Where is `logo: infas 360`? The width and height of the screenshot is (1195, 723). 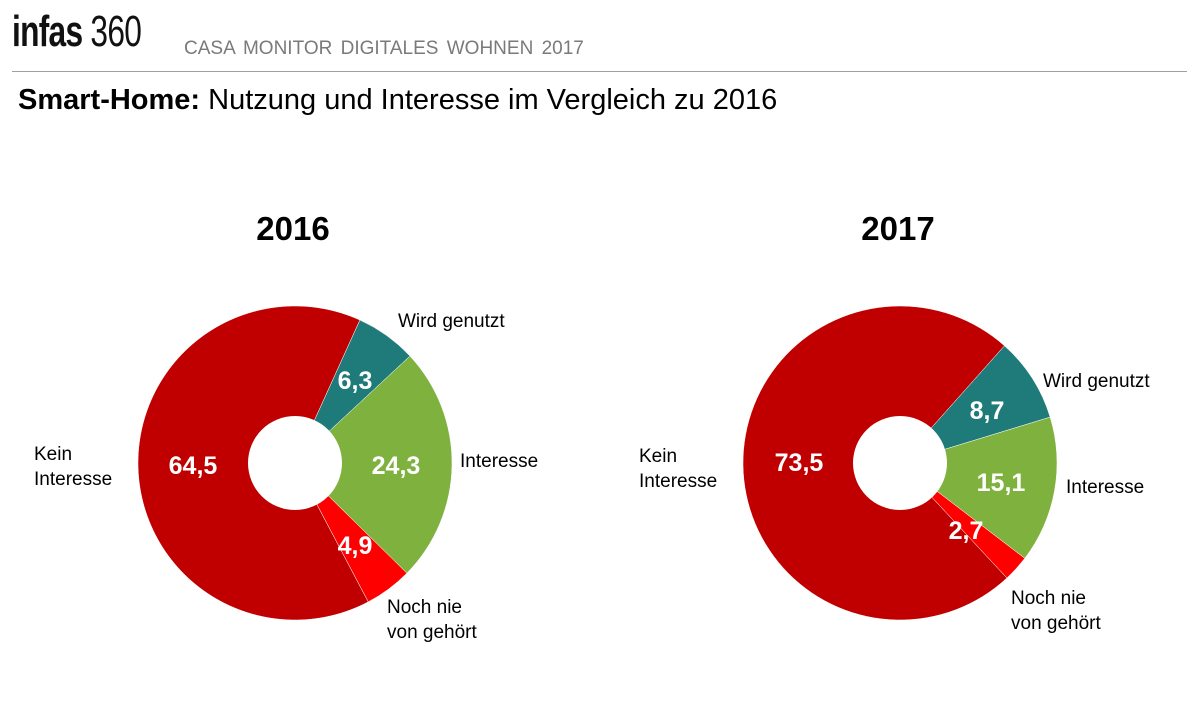
logo: infas 360 is located at coordinates (77, 31).